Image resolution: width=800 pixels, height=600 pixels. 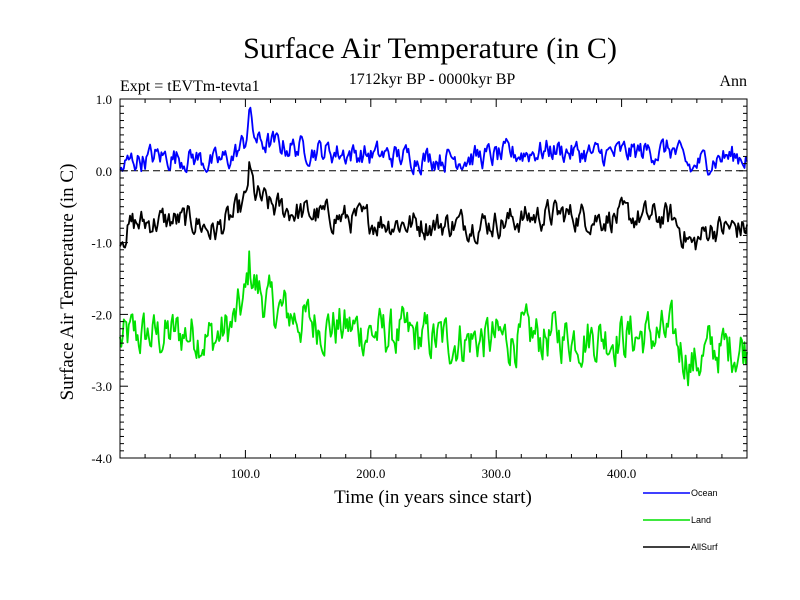 I want to click on chart-title: Surface Air Temperature (in C), so click(x=430, y=48).